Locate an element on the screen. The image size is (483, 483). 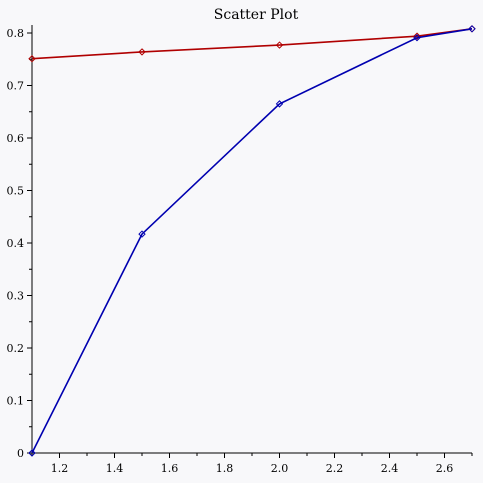
x-tick-label: 1.2 is located at coordinates (60, 468).